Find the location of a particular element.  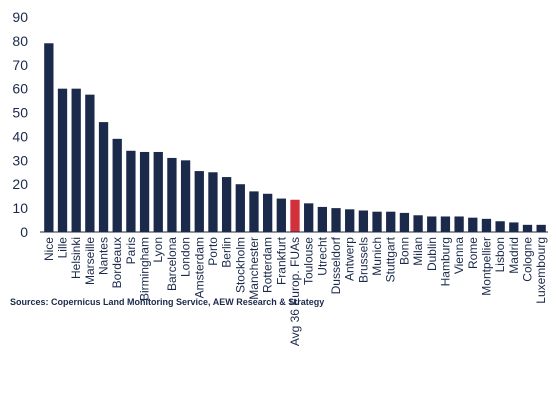

x-category-label: Bonn is located at coordinates (404, 251).